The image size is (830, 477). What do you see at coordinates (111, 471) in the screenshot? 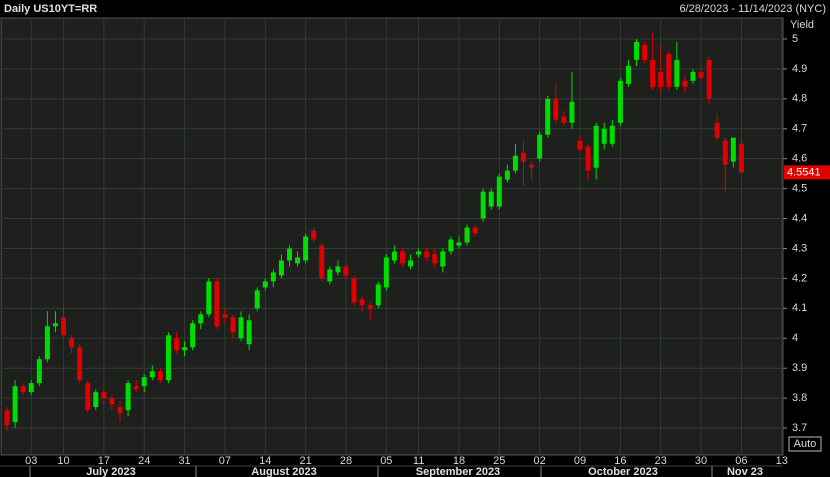
I see `month-label: July 2023` at bounding box center [111, 471].